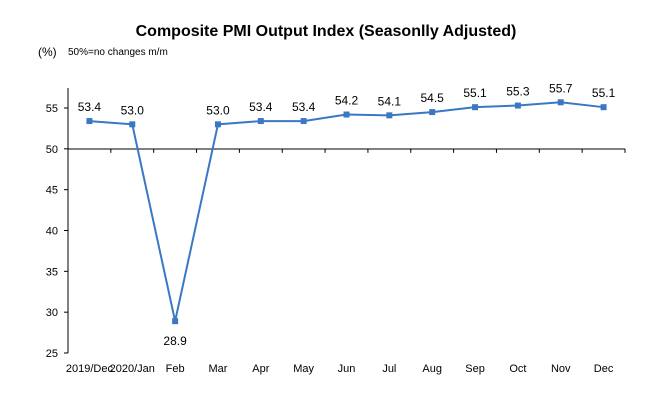  I want to click on x-tick-label: Aug, so click(432, 369).